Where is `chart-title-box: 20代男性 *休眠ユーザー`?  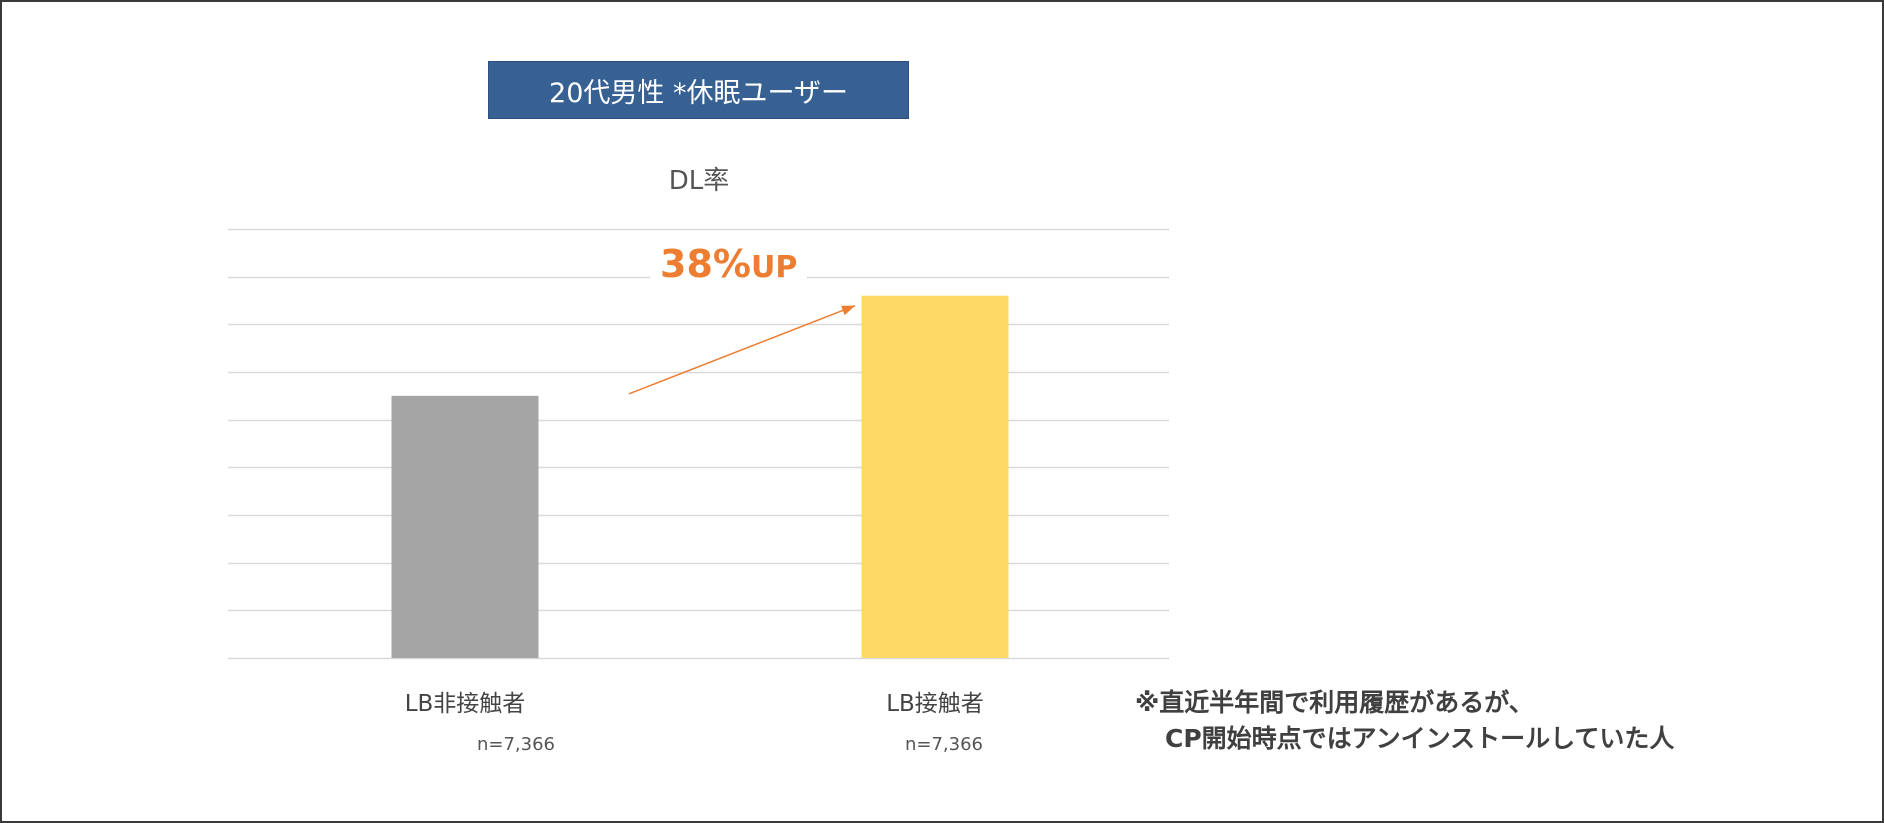
chart-title-box: 20代男性 *休眠ユーザー is located at coordinates (698, 90).